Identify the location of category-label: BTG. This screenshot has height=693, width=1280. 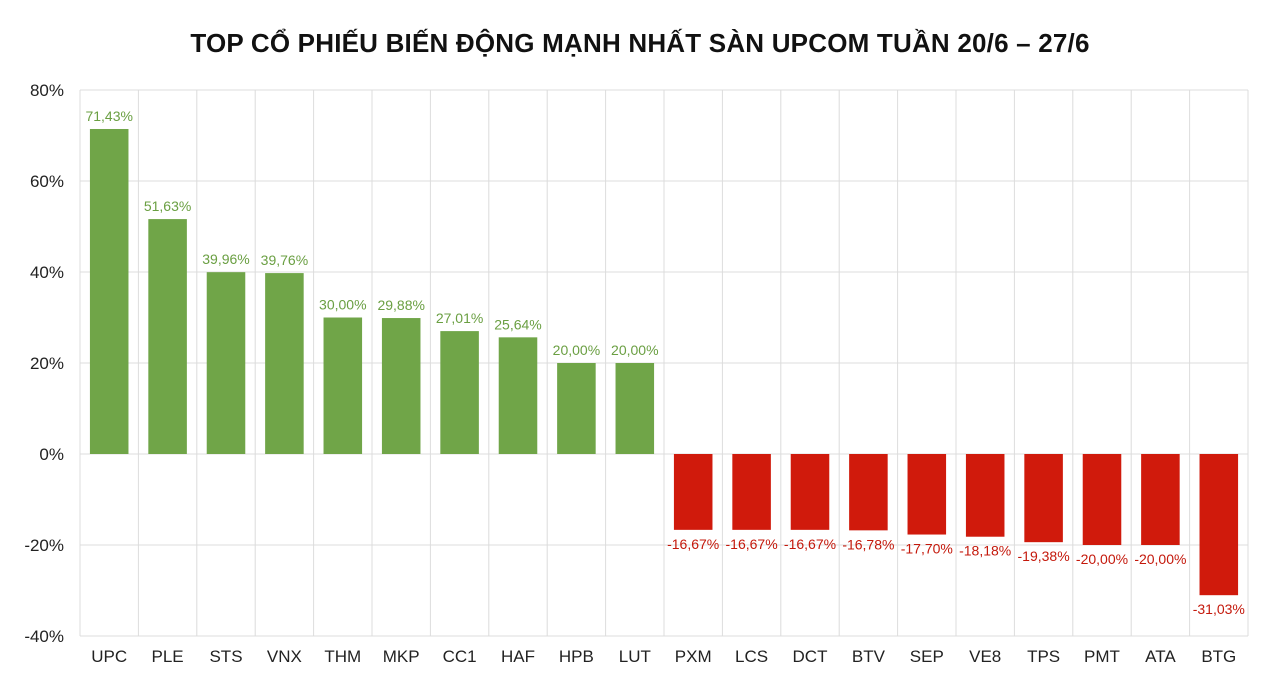
(1218, 656).